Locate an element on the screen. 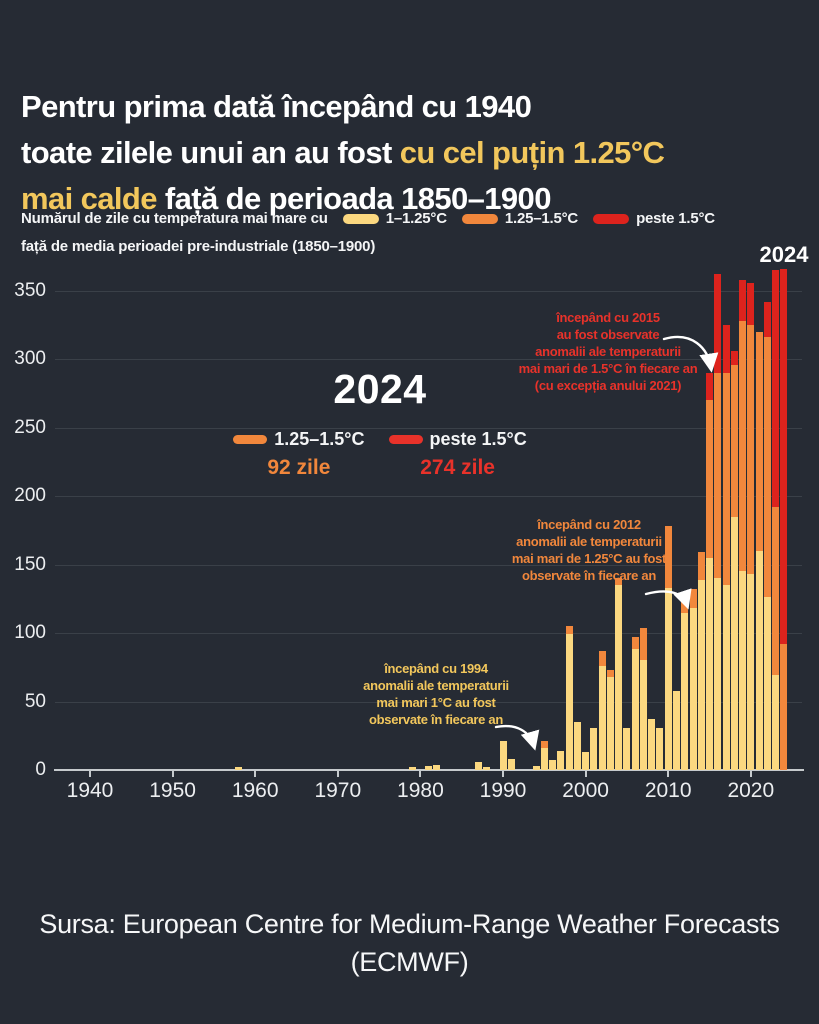 This screenshot has width=819, height=1024. bar-2013-segment-orange is located at coordinates (693, 599).